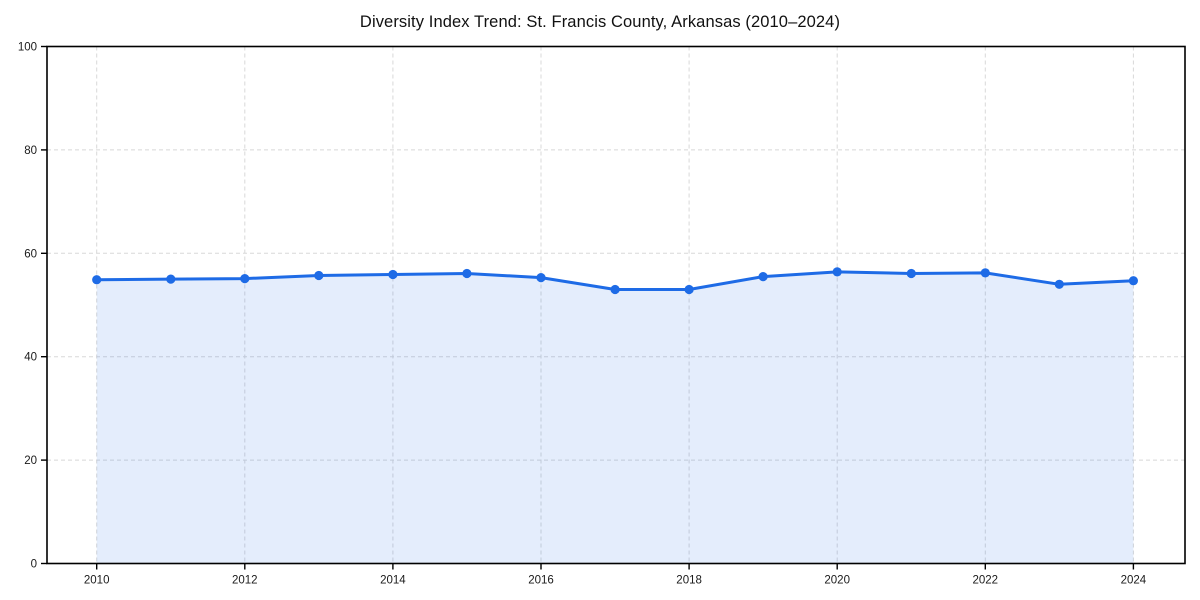 Image resolution: width=1200 pixels, height=600 pixels. I want to click on y-tick-label-80: 80, so click(30, 151).